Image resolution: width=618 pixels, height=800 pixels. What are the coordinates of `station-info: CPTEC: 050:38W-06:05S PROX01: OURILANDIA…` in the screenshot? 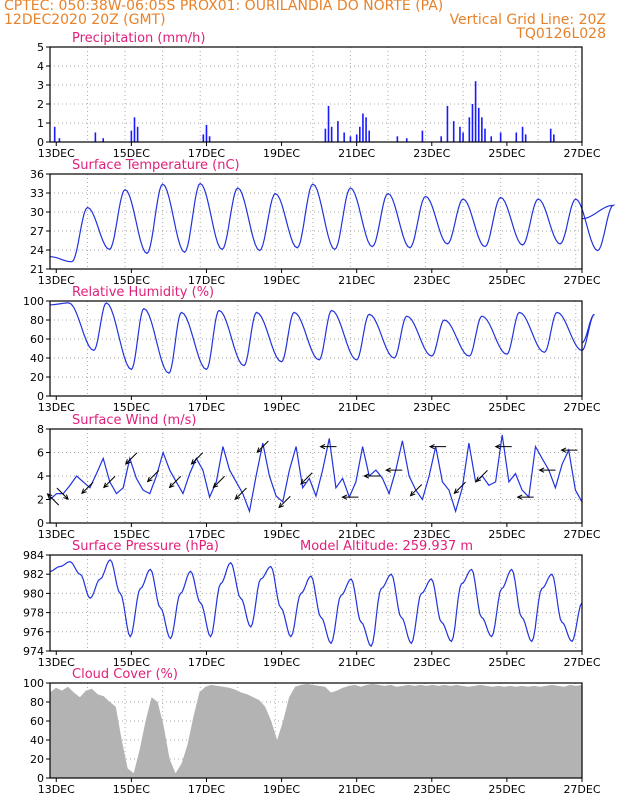 It's located at (224, 7).